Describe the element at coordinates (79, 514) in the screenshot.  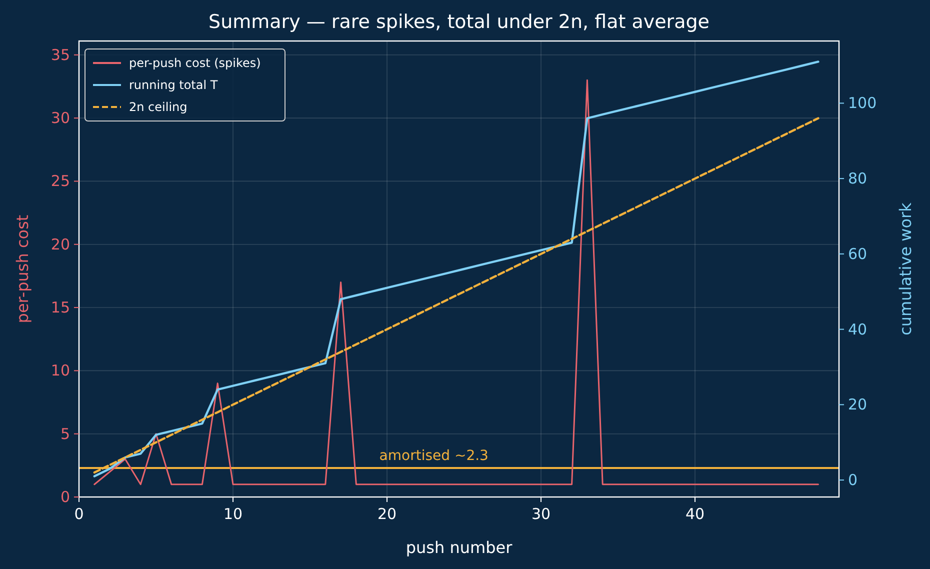
I see `x-tick-label: 0` at that location.